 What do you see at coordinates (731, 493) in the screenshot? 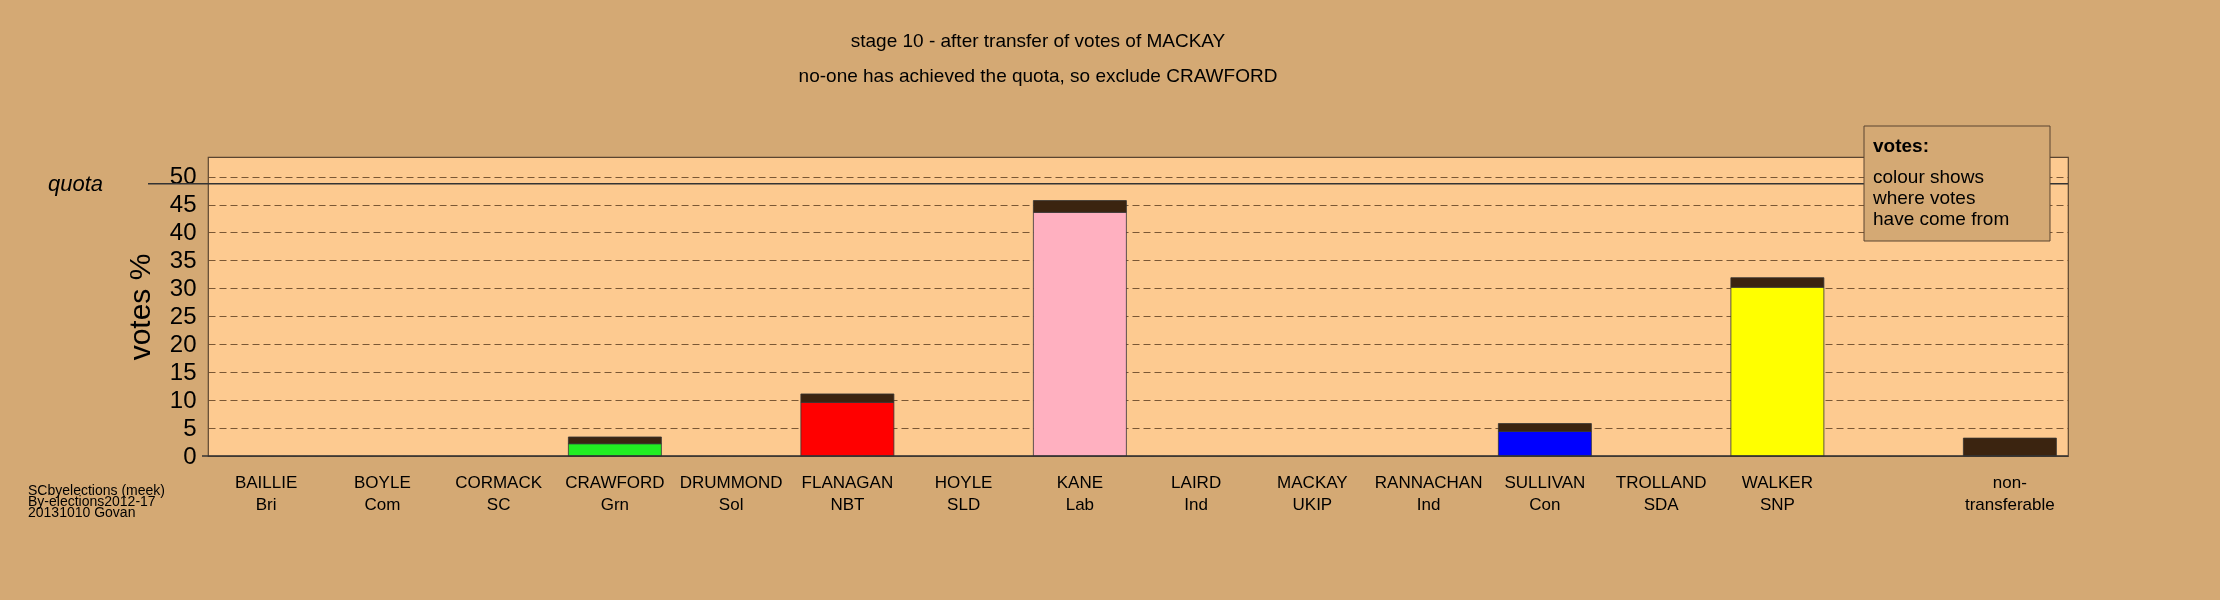
I see `x-tick-label: DRUMMOND Sol` at bounding box center [731, 493].